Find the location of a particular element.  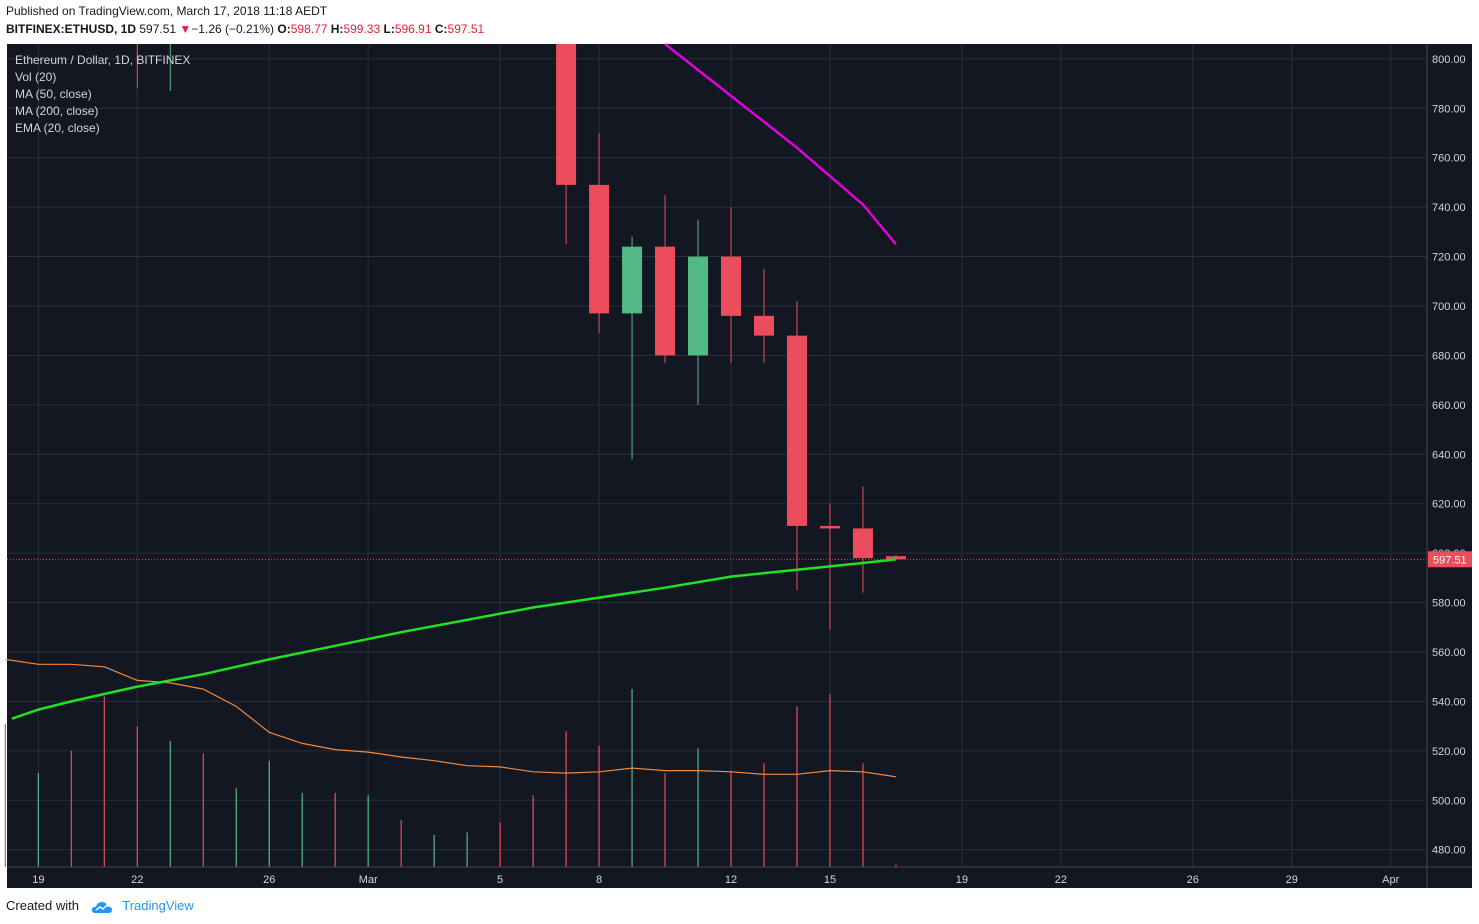

price-tick-label: 660.00 is located at coordinates (1449, 406).